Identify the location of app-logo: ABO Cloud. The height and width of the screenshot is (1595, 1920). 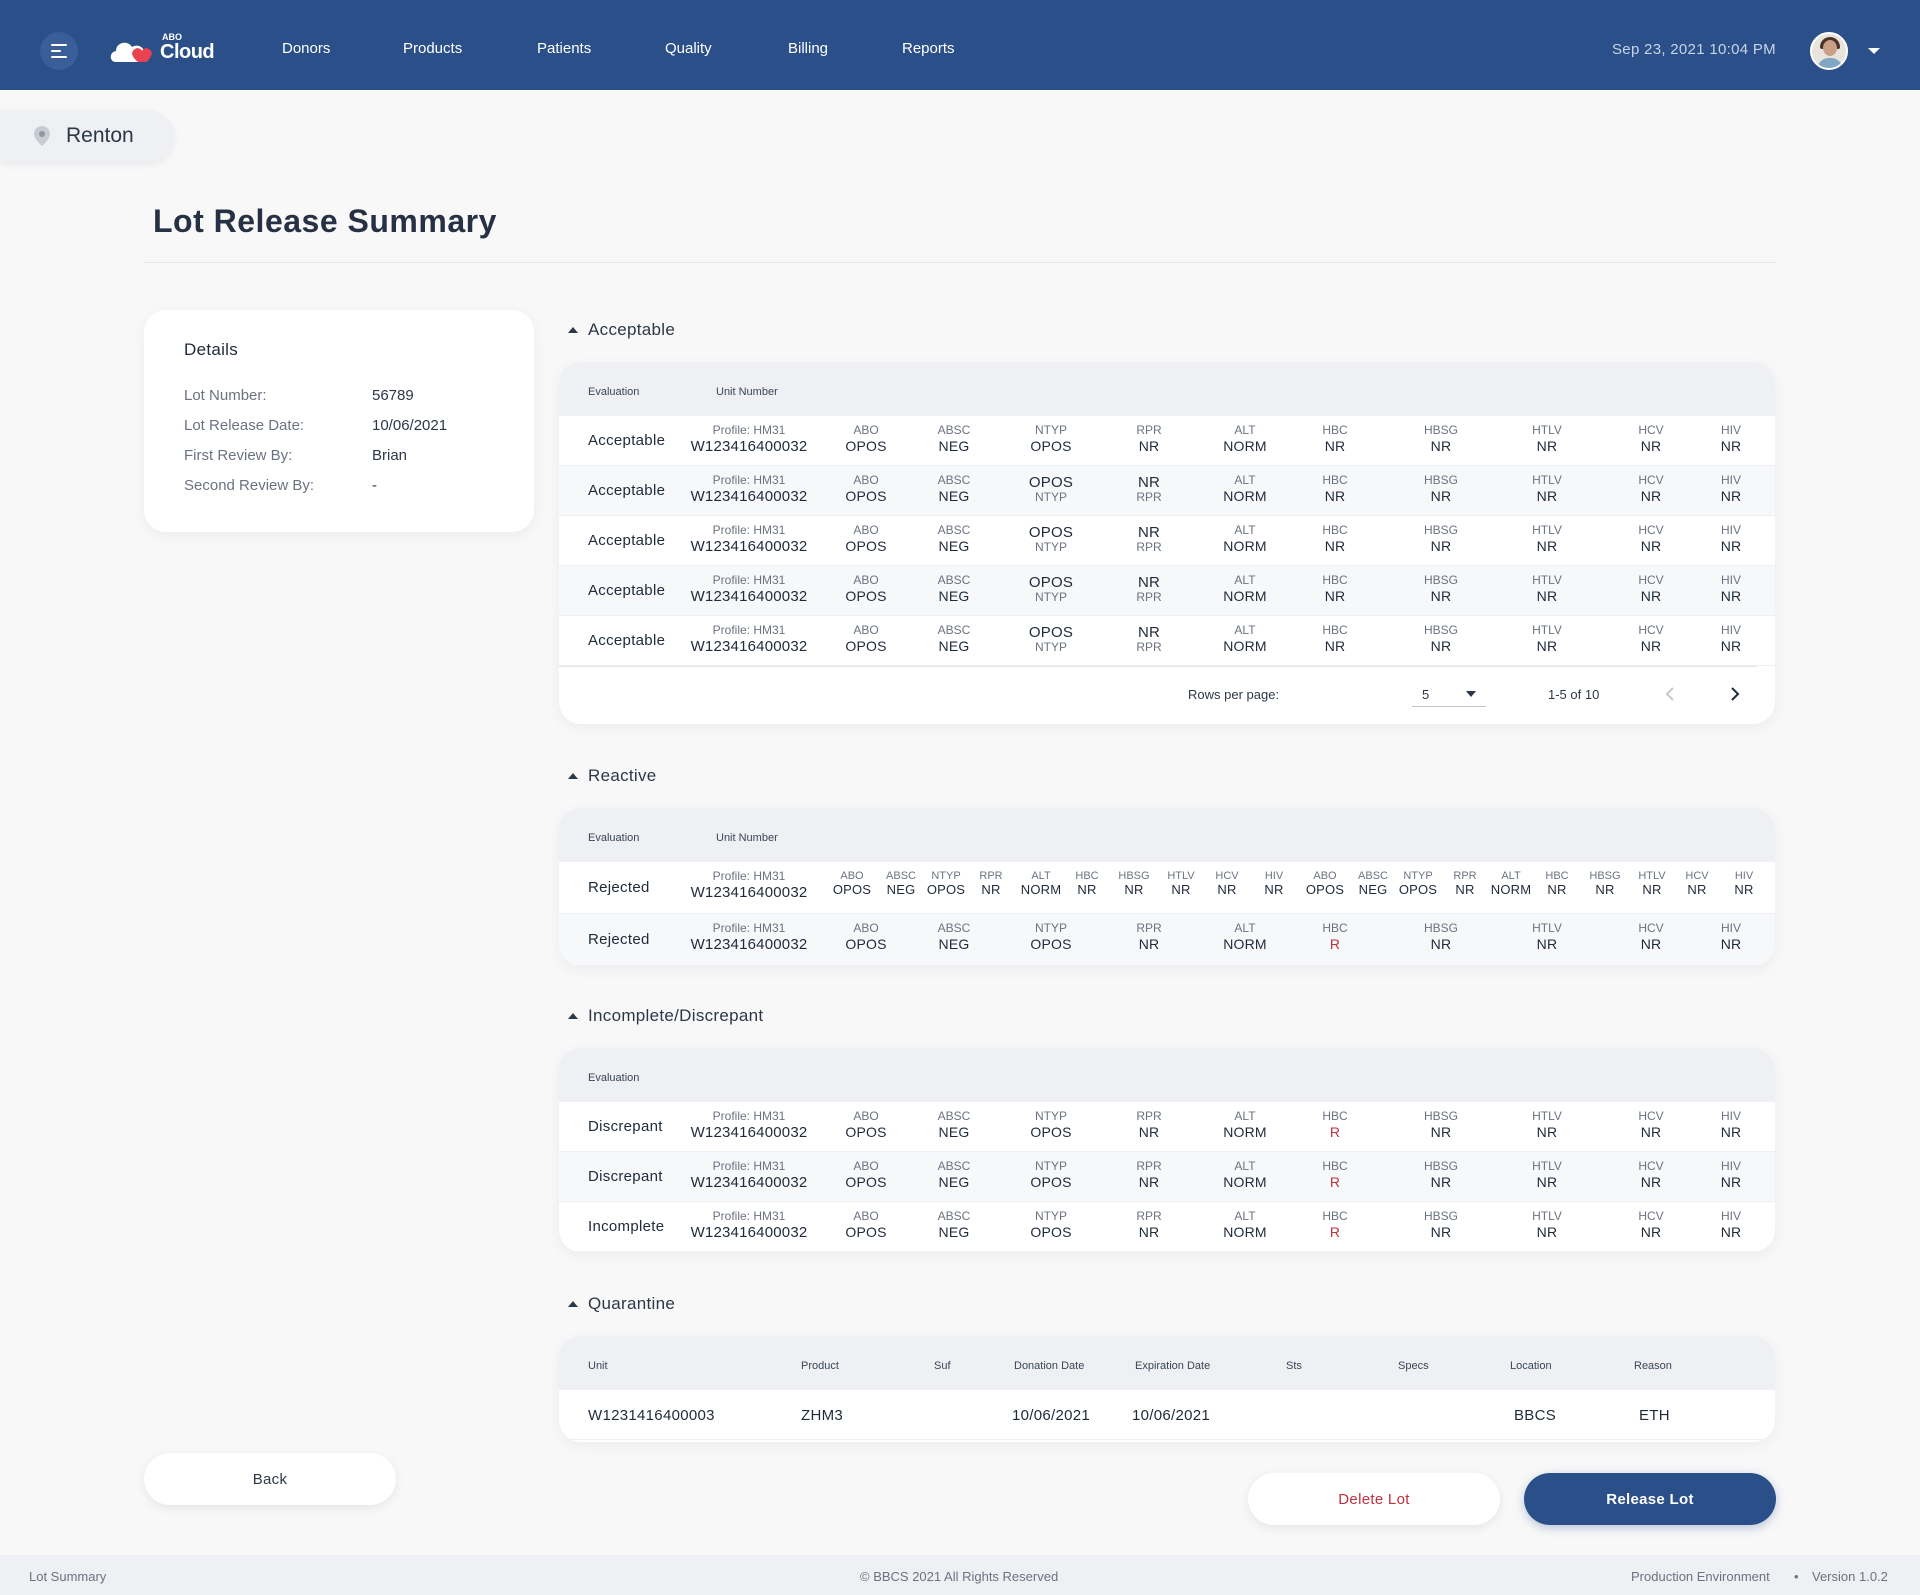
(163, 49).